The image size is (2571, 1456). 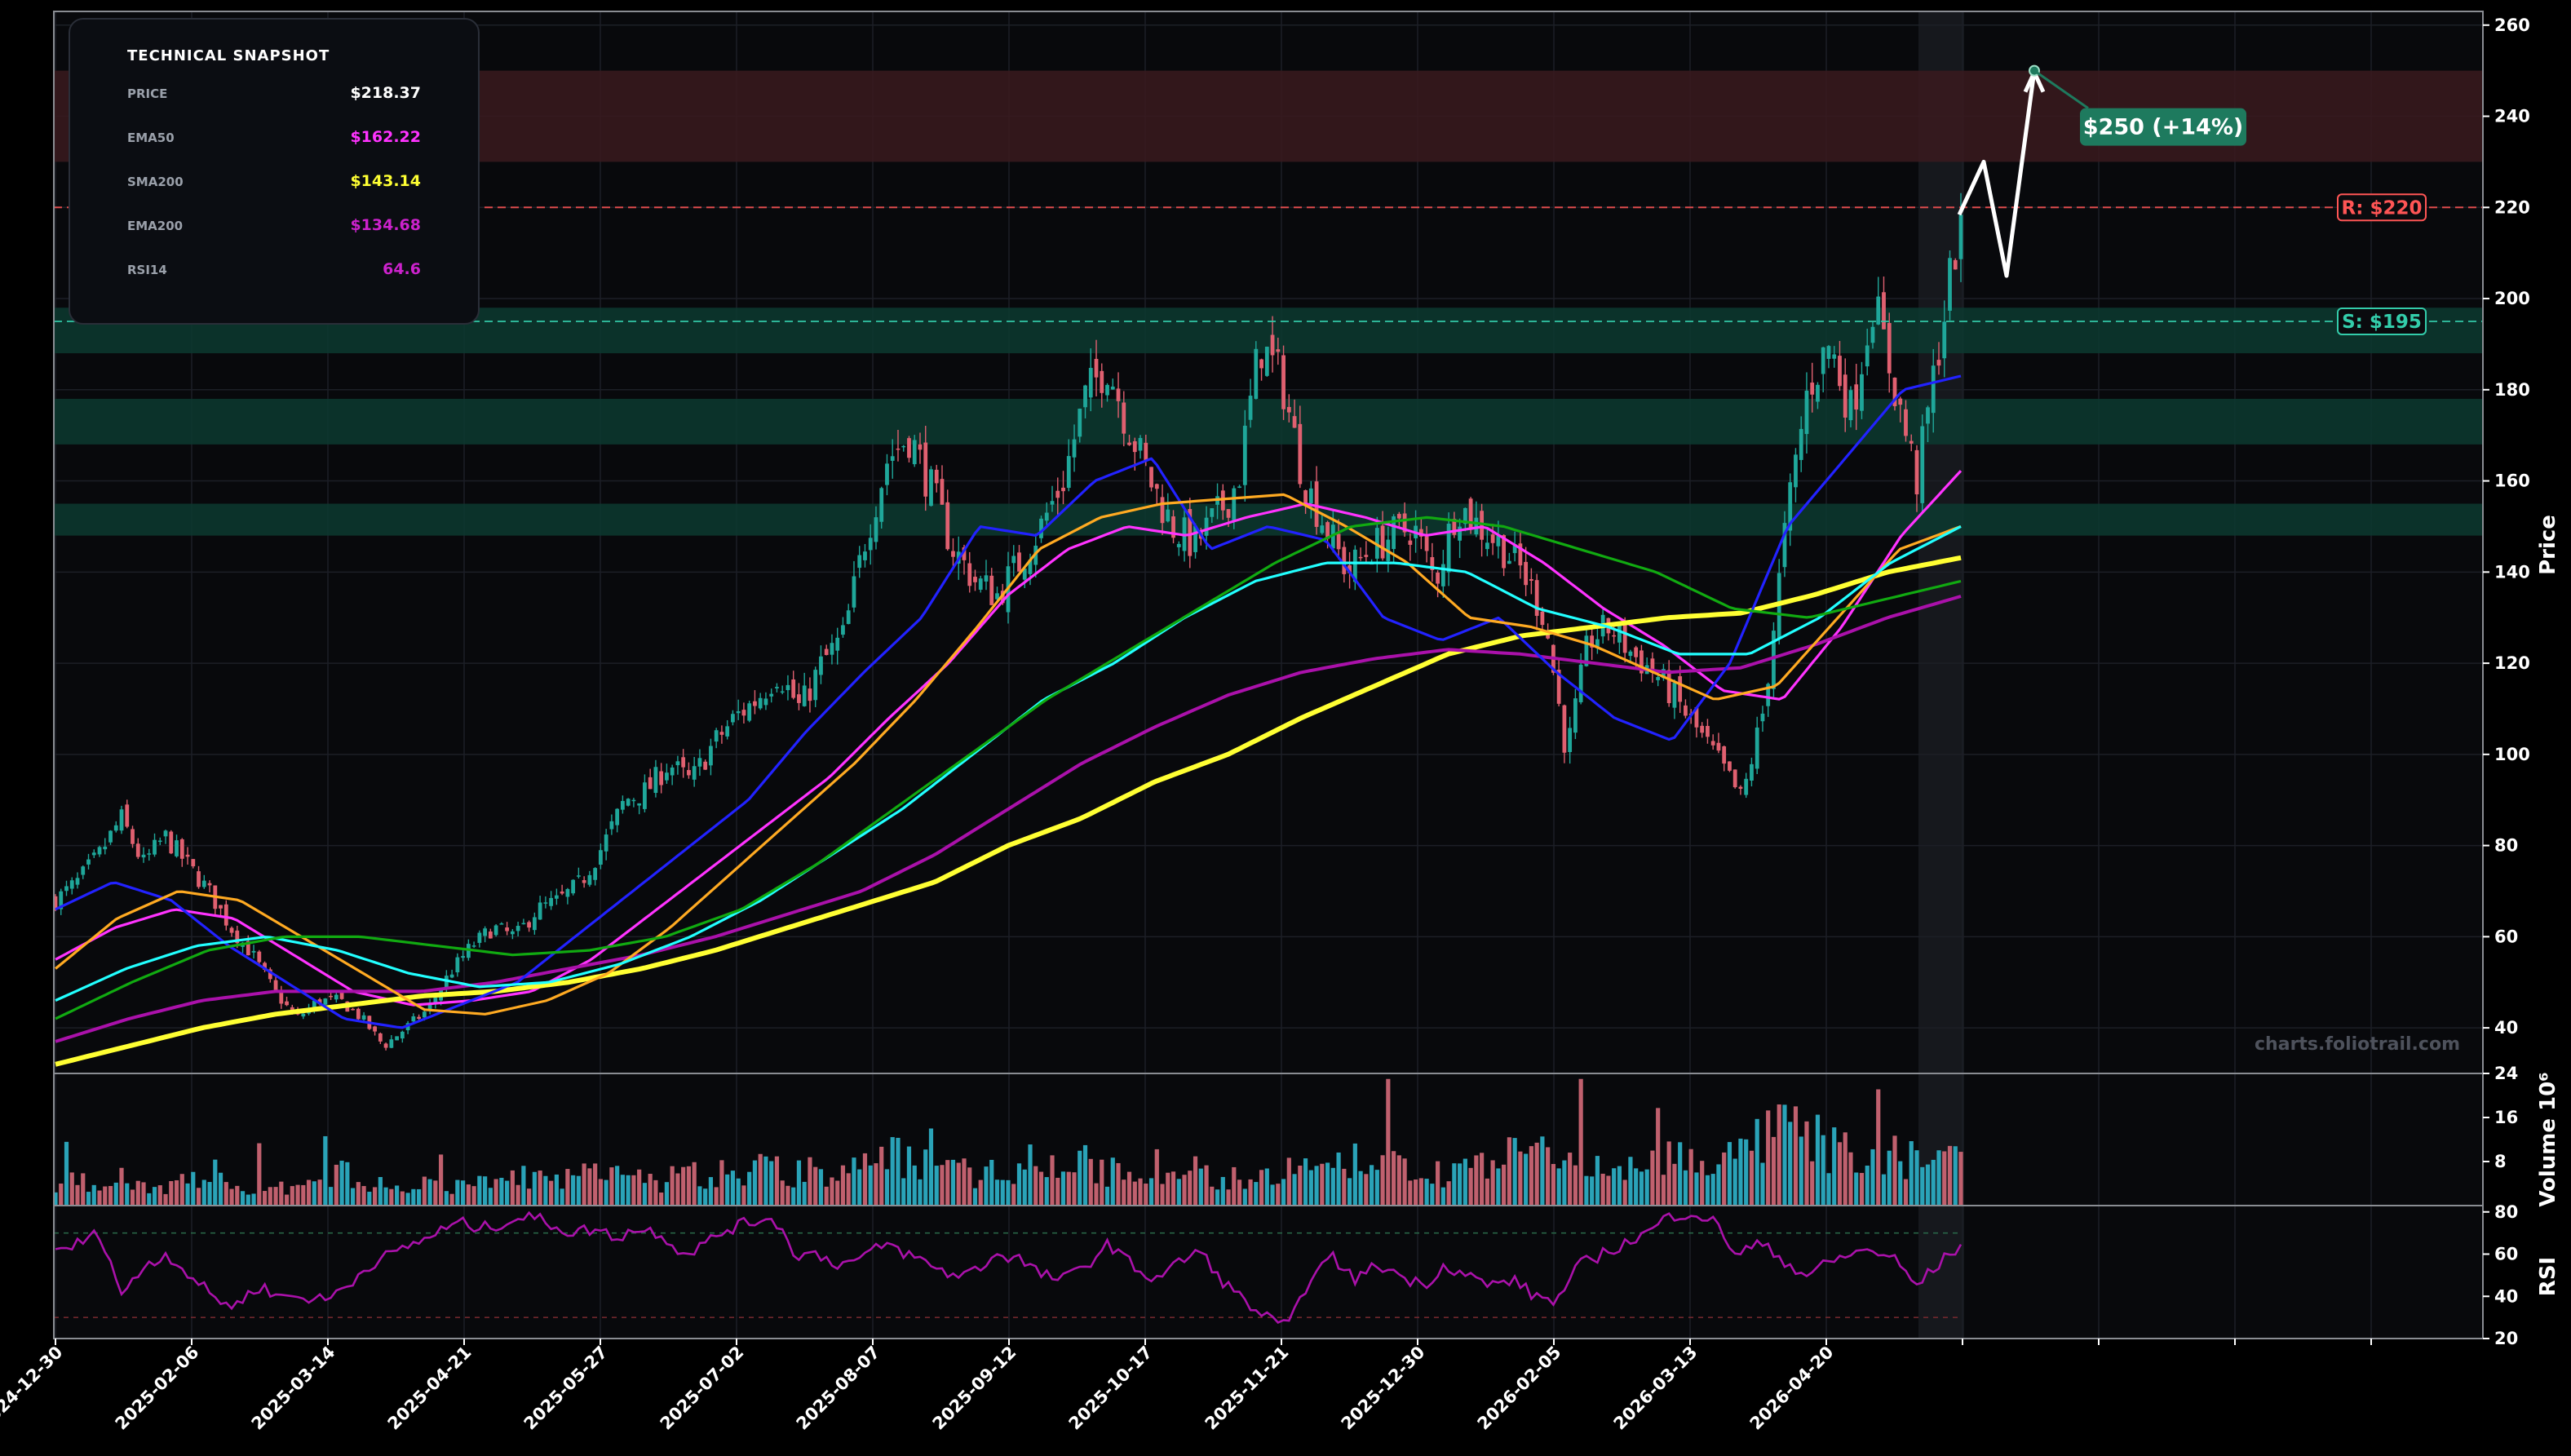 I want to click on projection-connector, so click(x=2061, y=89).